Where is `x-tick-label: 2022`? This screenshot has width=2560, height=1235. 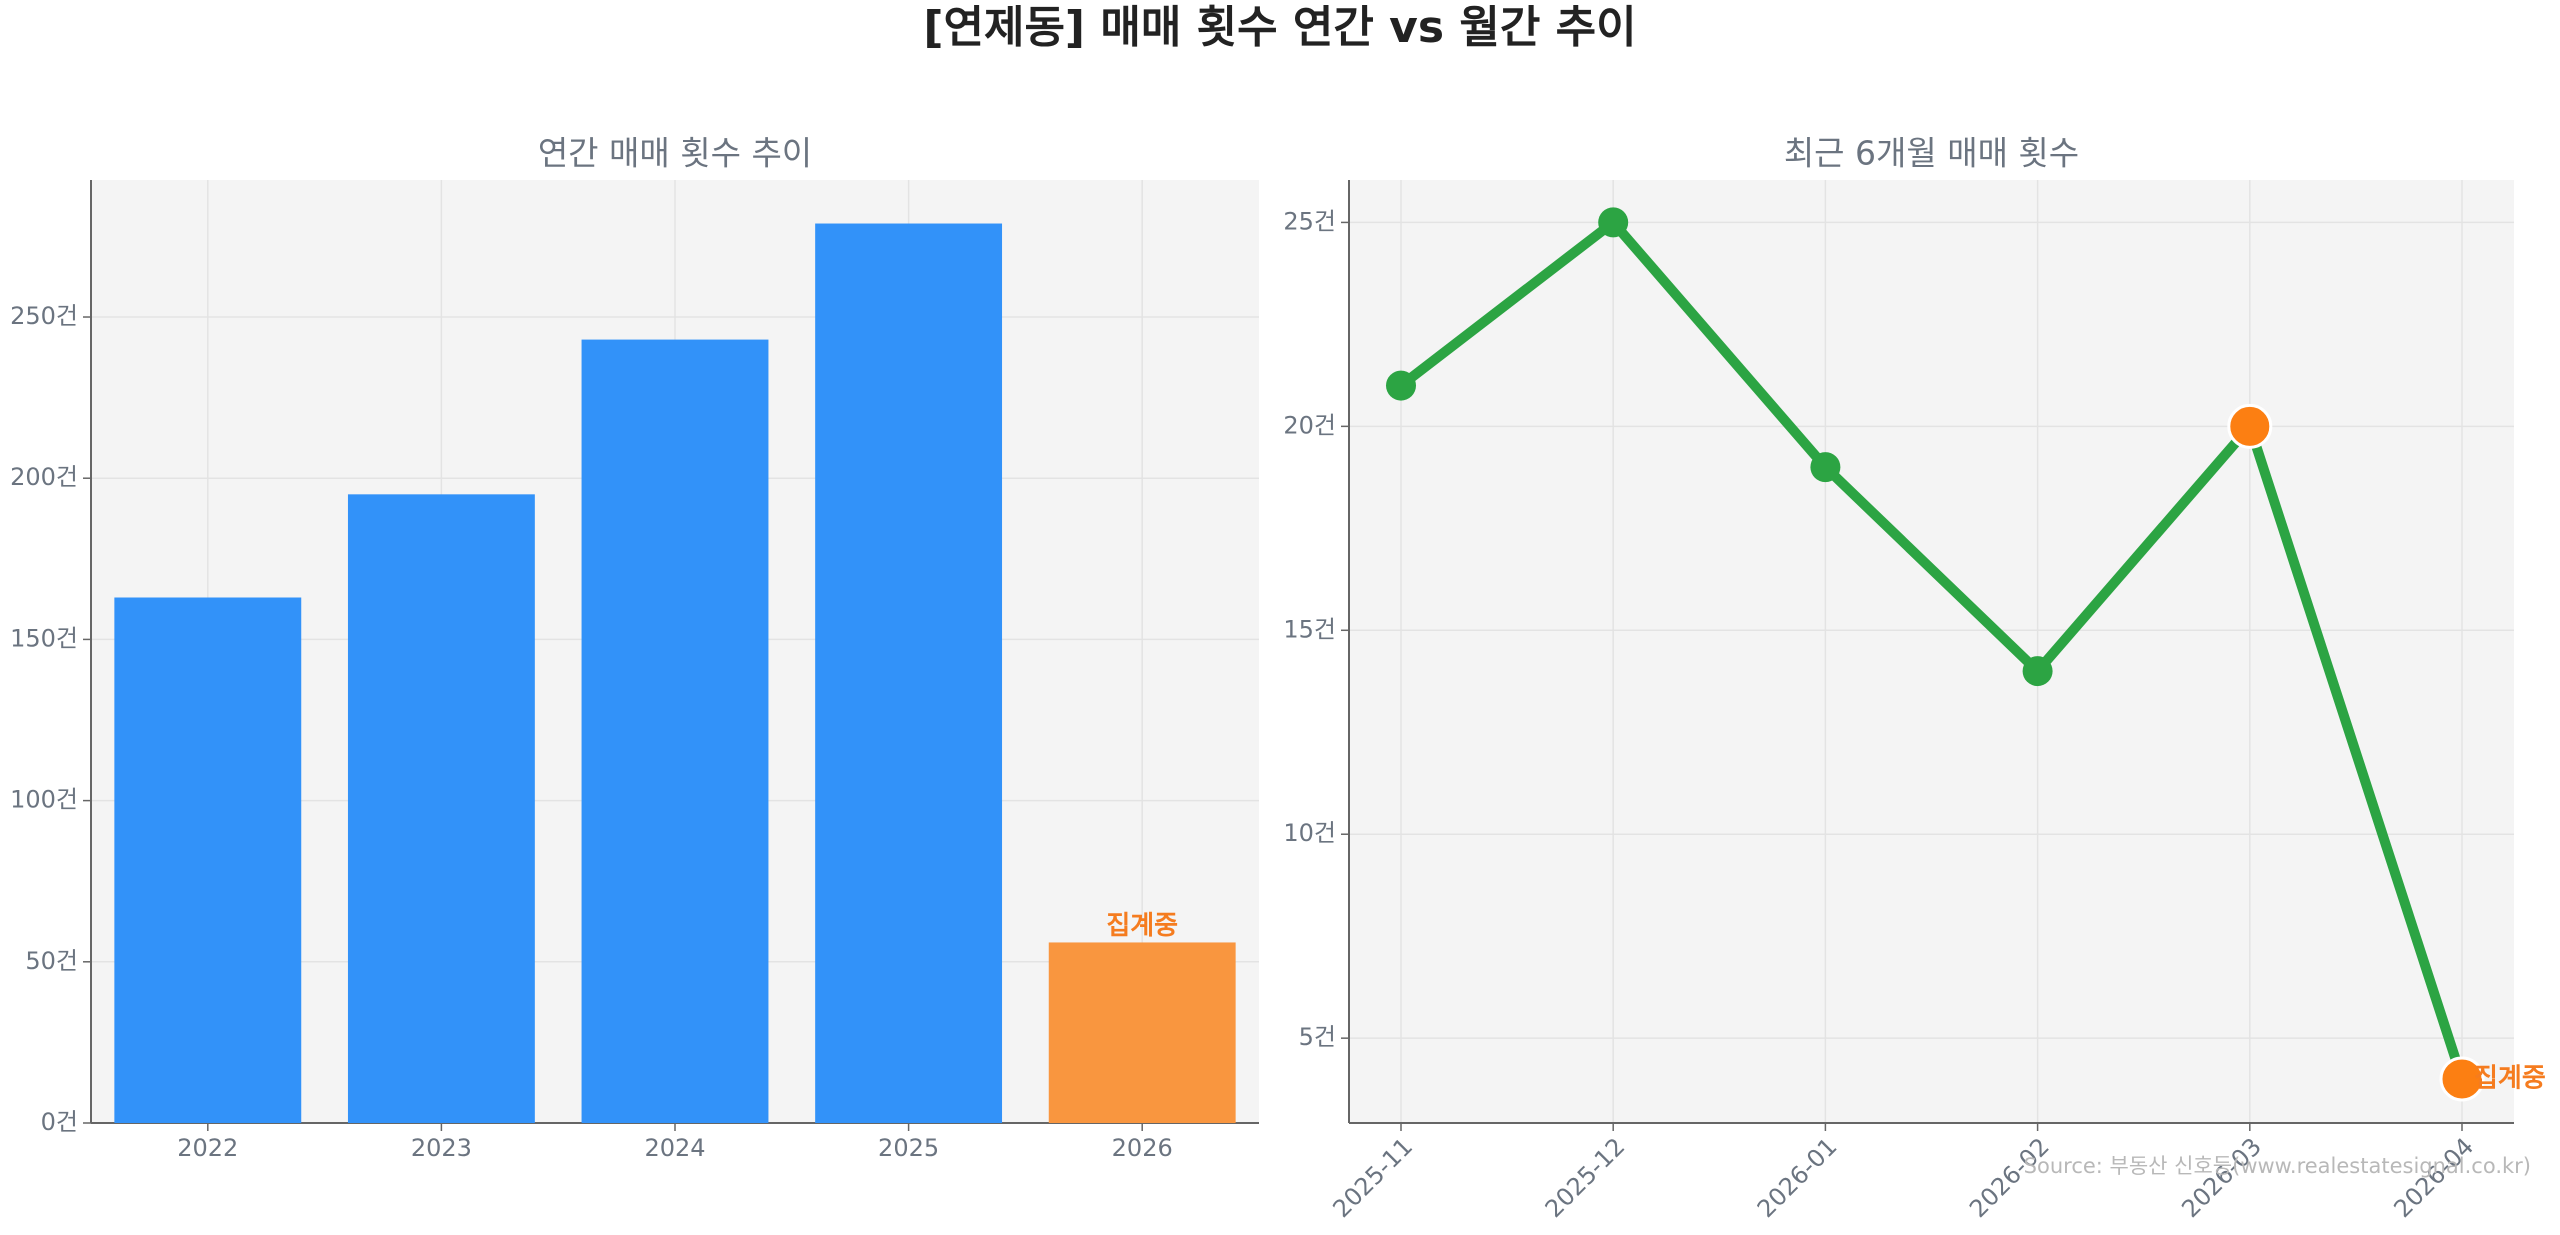
x-tick-label: 2022 is located at coordinates (207, 1148).